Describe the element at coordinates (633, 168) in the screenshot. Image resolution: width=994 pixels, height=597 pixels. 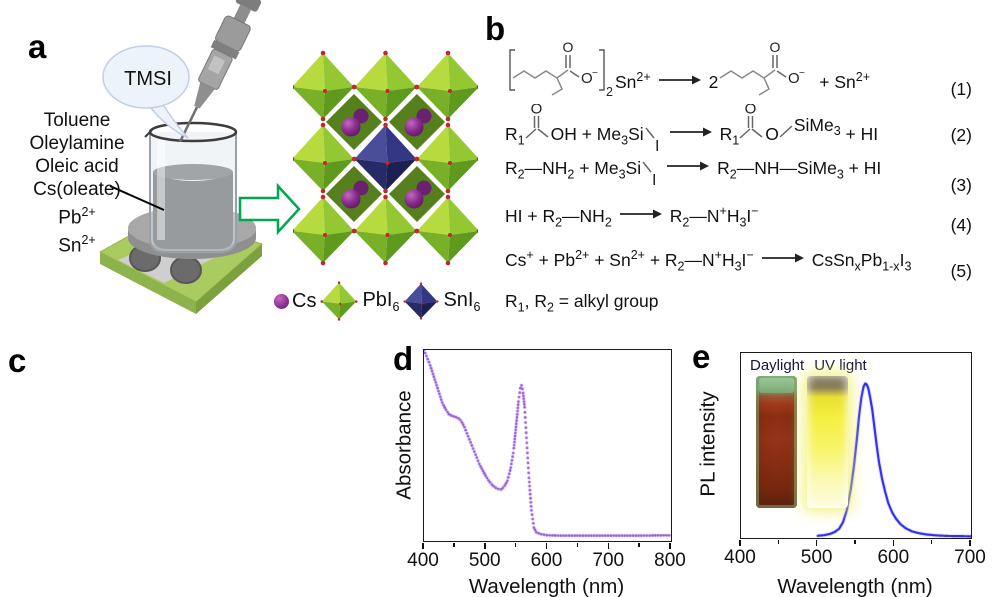
I see `eq3-t: Si` at that location.